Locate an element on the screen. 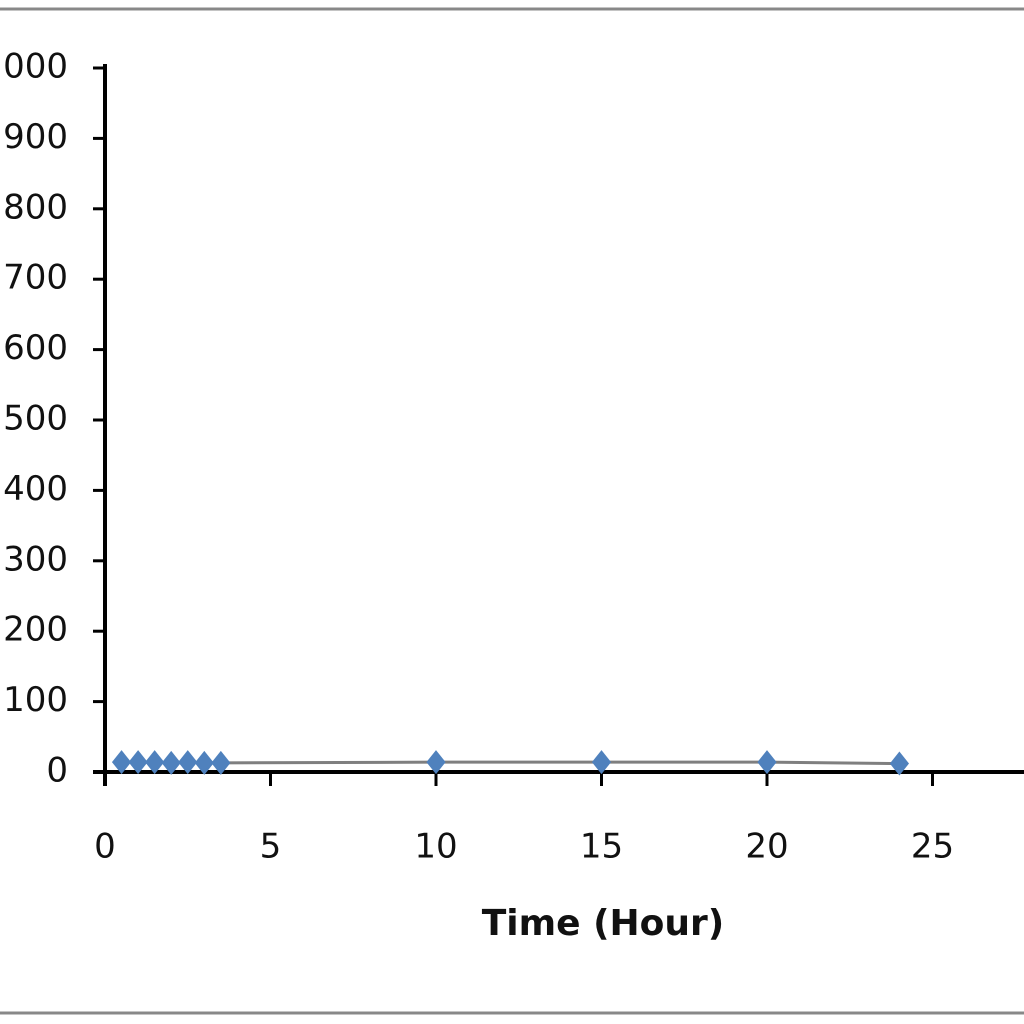 This screenshot has width=1024, height=1024. x-tick-label: 5 is located at coordinates (271, 847).